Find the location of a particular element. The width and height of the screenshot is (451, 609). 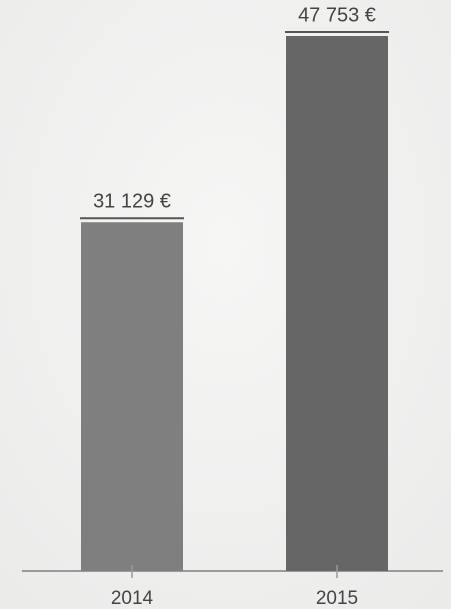

x-tick-label: 2014 is located at coordinates (132, 598).